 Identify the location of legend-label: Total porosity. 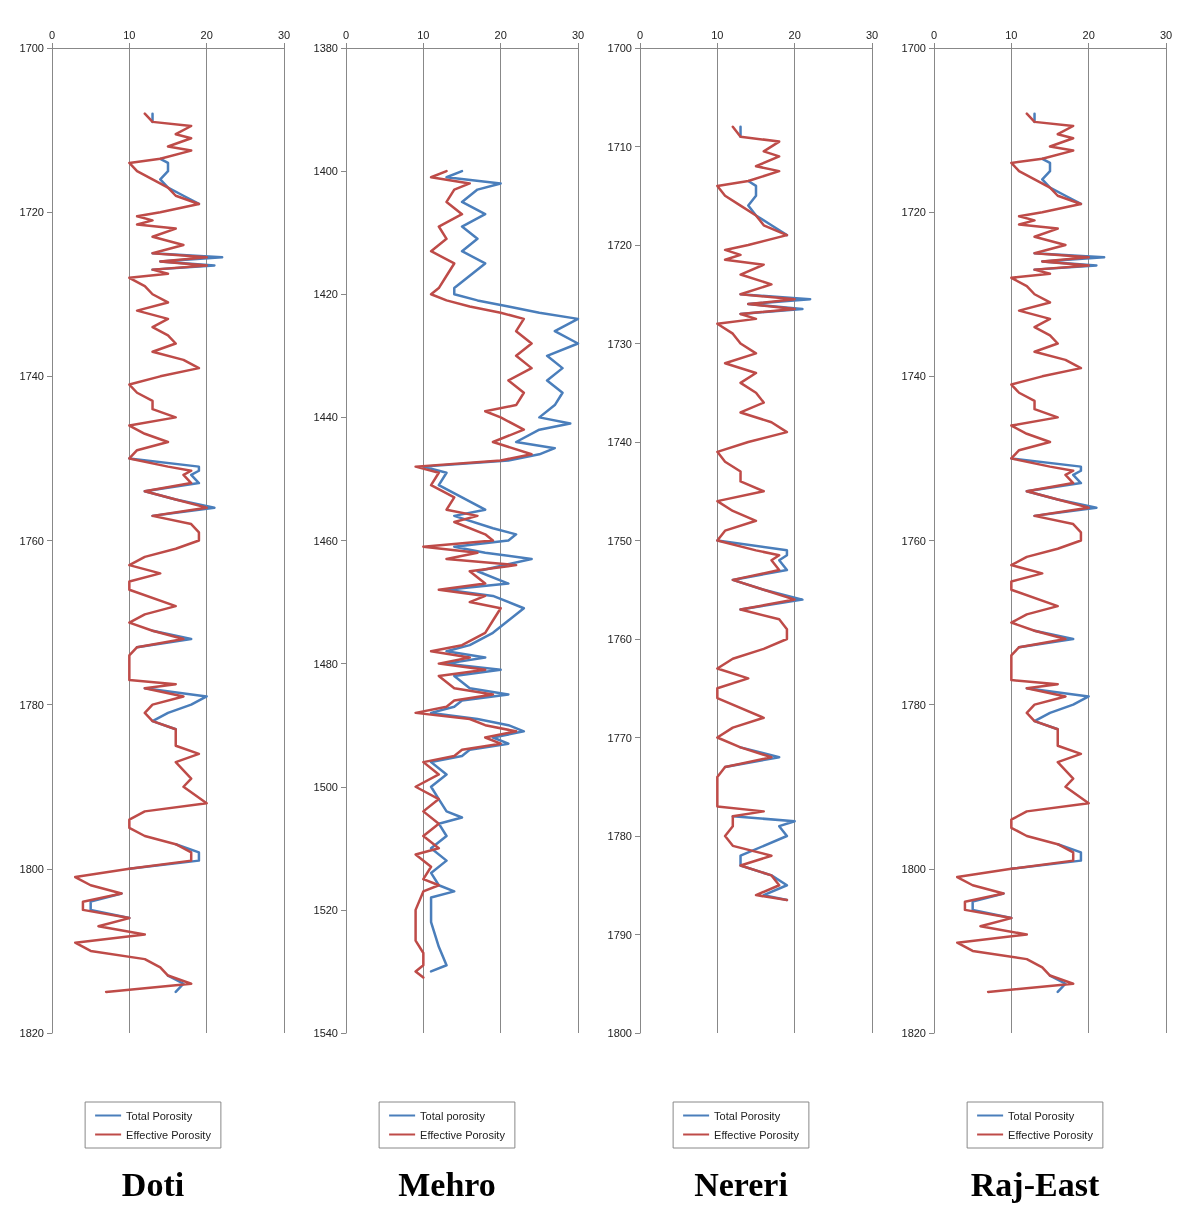
(453, 1115).